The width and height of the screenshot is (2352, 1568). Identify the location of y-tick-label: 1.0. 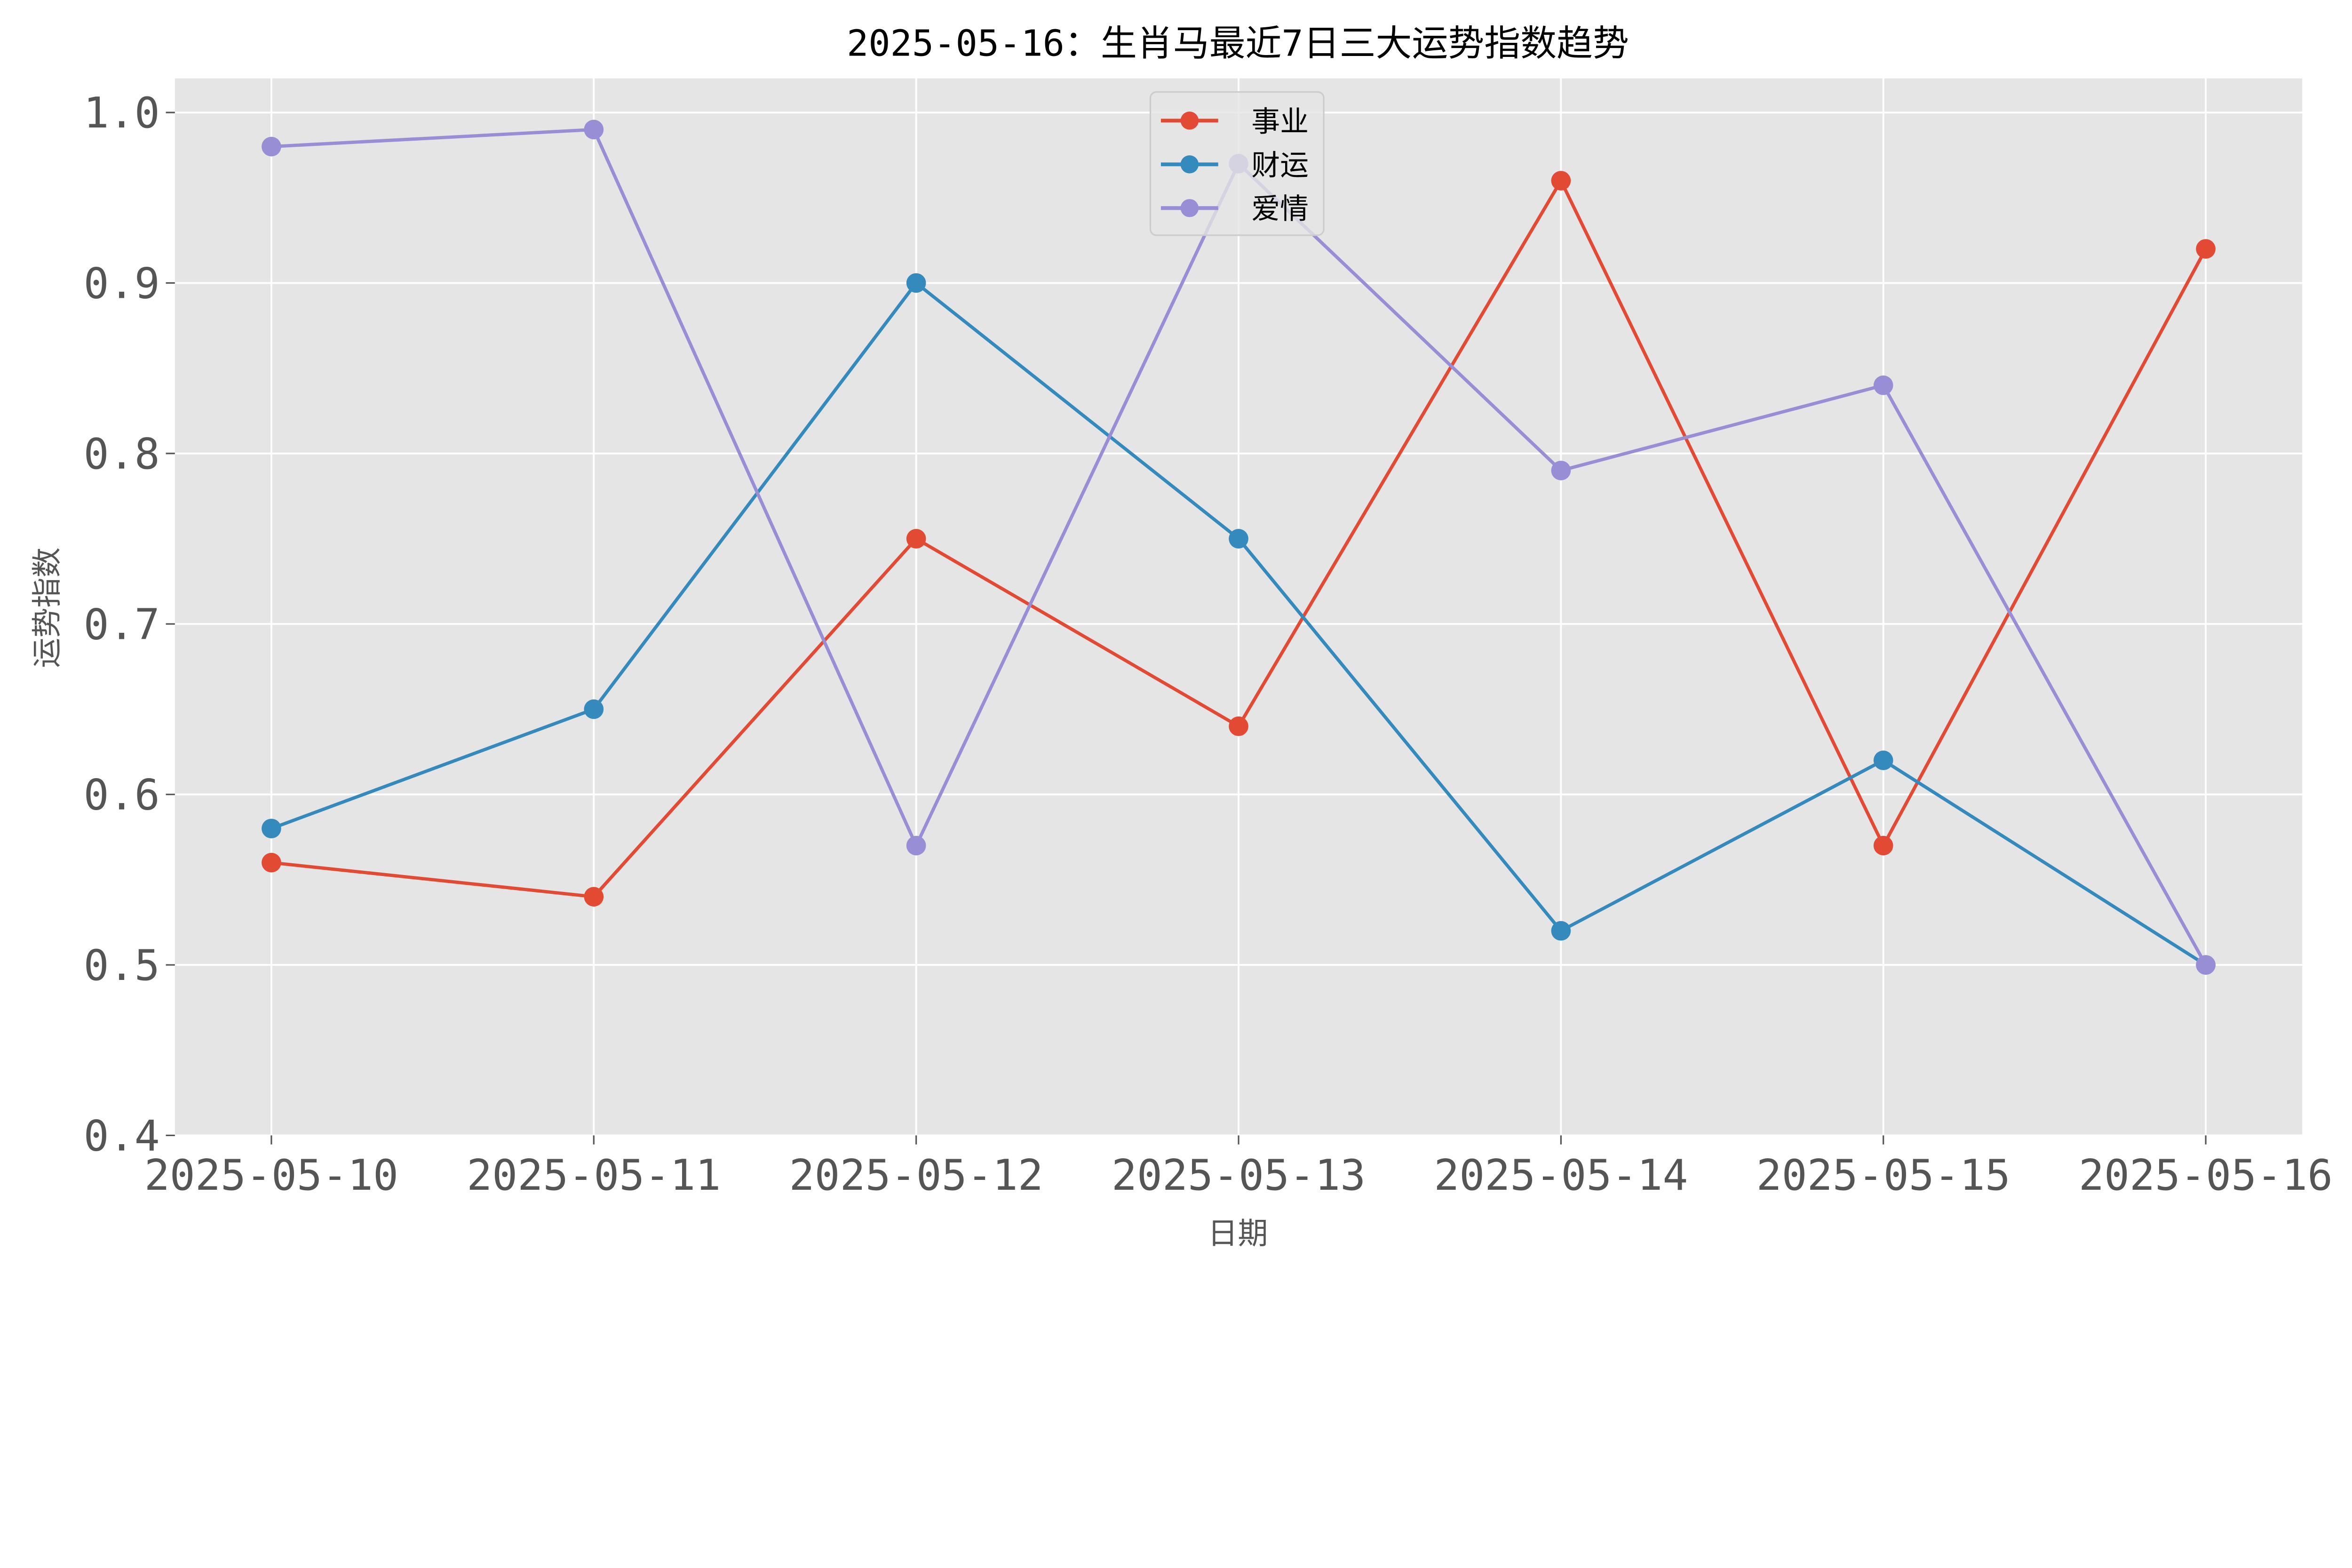
(122, 113).